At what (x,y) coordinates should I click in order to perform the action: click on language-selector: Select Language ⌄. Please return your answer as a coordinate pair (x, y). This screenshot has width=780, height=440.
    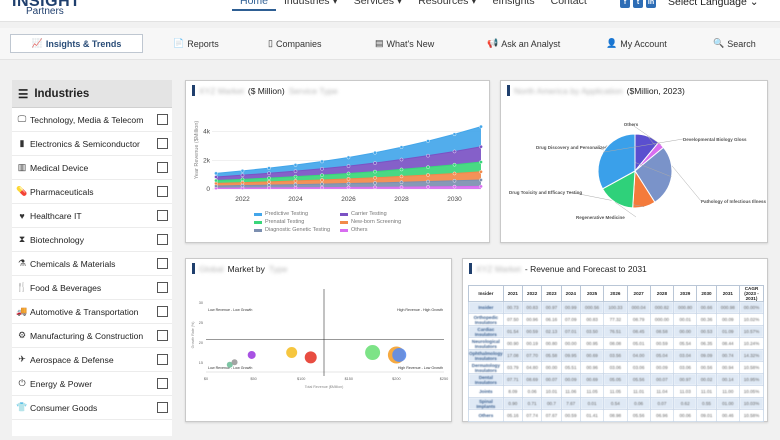
    Looking at the image, I should click on (713, 4).